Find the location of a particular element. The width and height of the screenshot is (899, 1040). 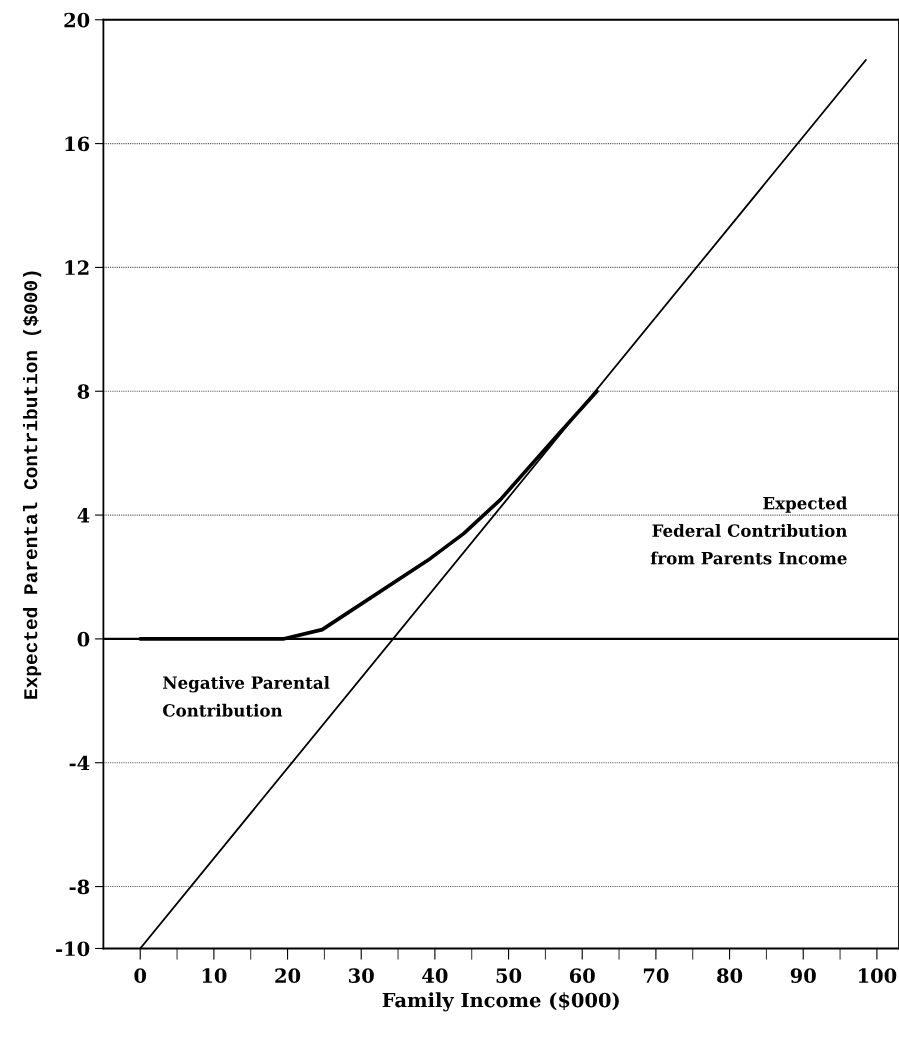

x-tick-label: 50 is located at coordinates (509, 975).